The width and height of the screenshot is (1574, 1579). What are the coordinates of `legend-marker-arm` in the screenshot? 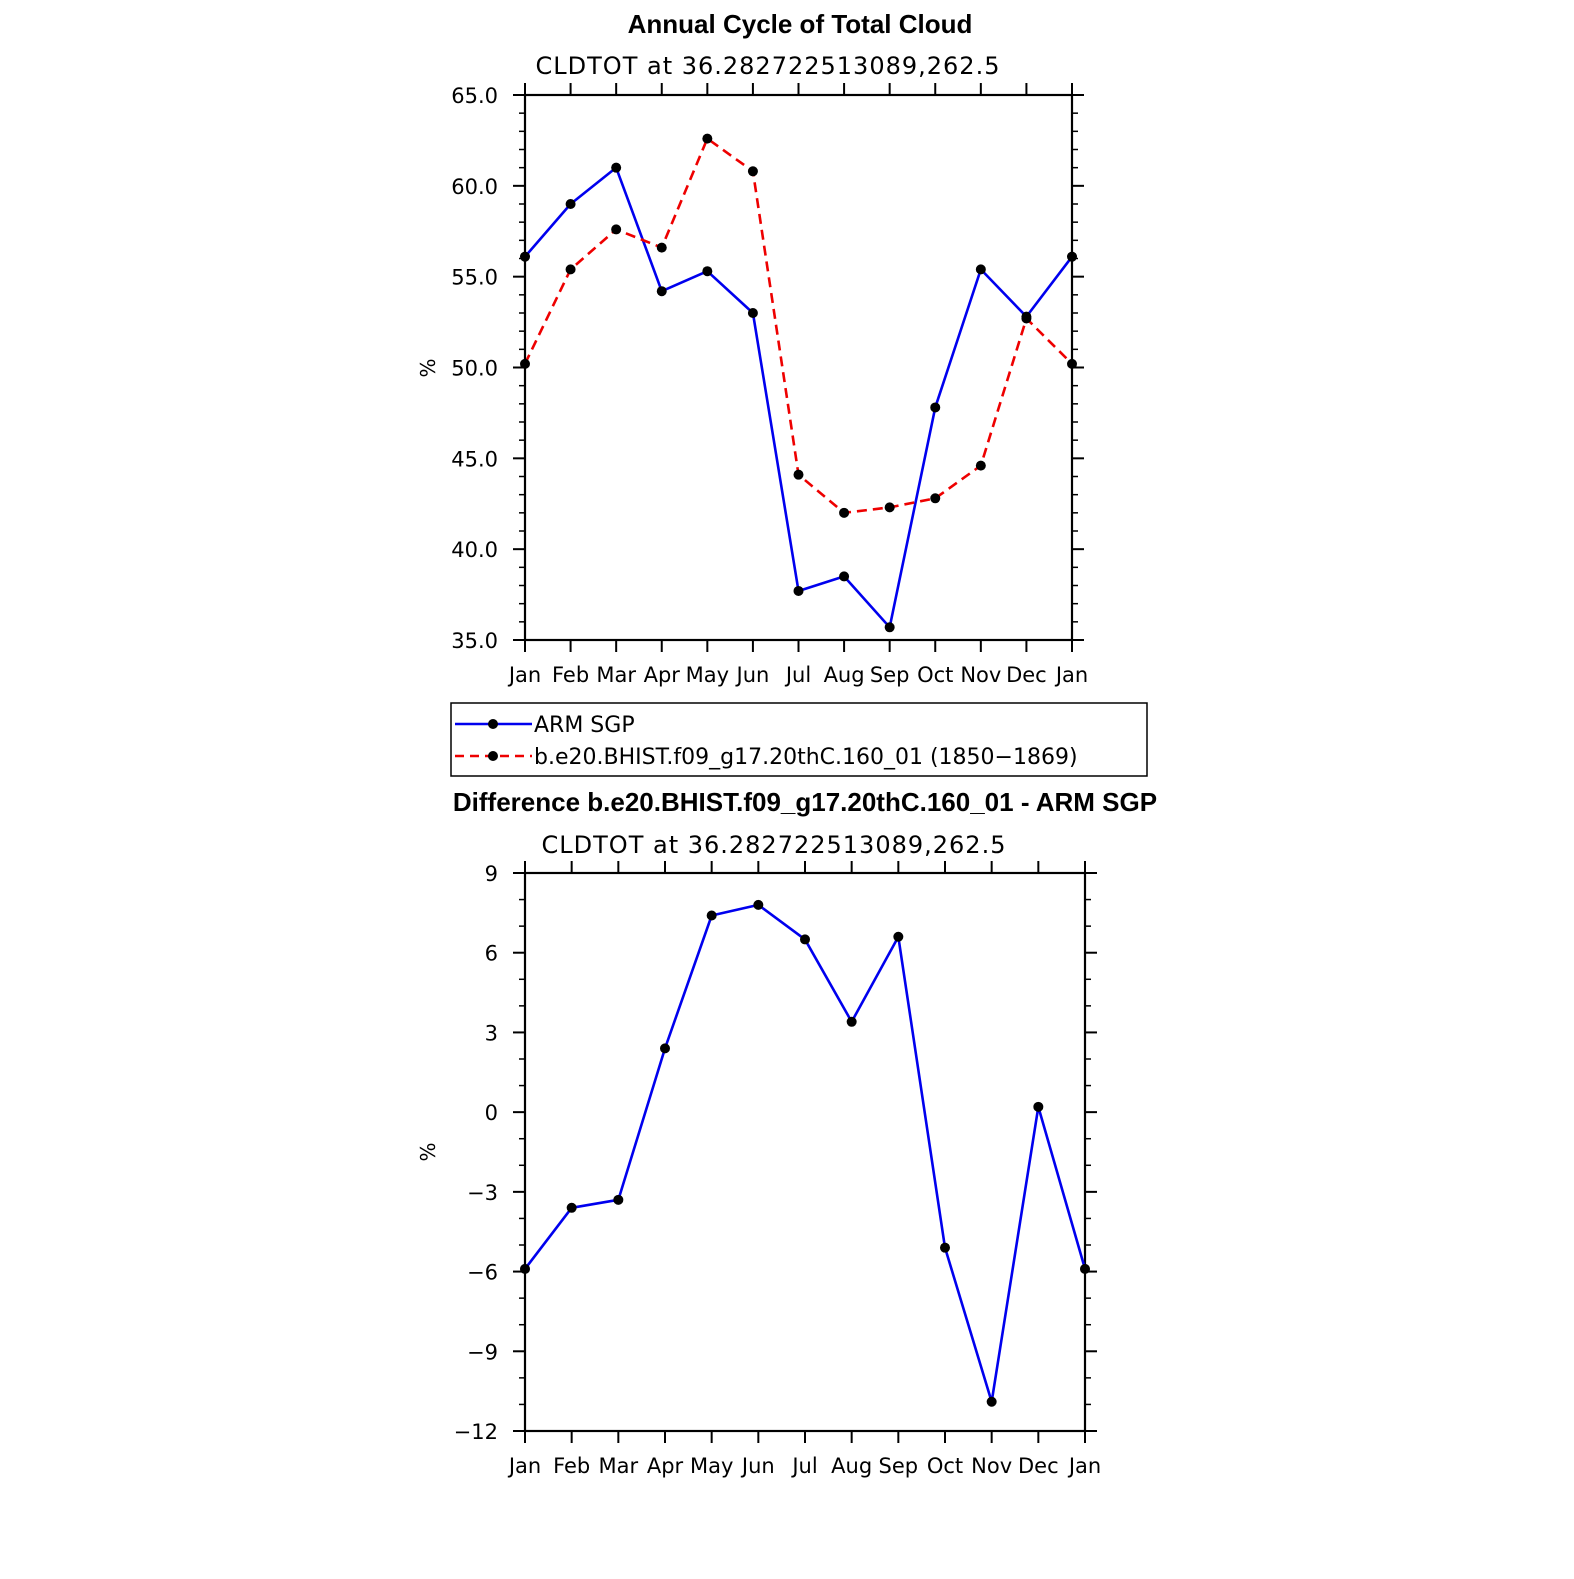 It's located at (493, 724).